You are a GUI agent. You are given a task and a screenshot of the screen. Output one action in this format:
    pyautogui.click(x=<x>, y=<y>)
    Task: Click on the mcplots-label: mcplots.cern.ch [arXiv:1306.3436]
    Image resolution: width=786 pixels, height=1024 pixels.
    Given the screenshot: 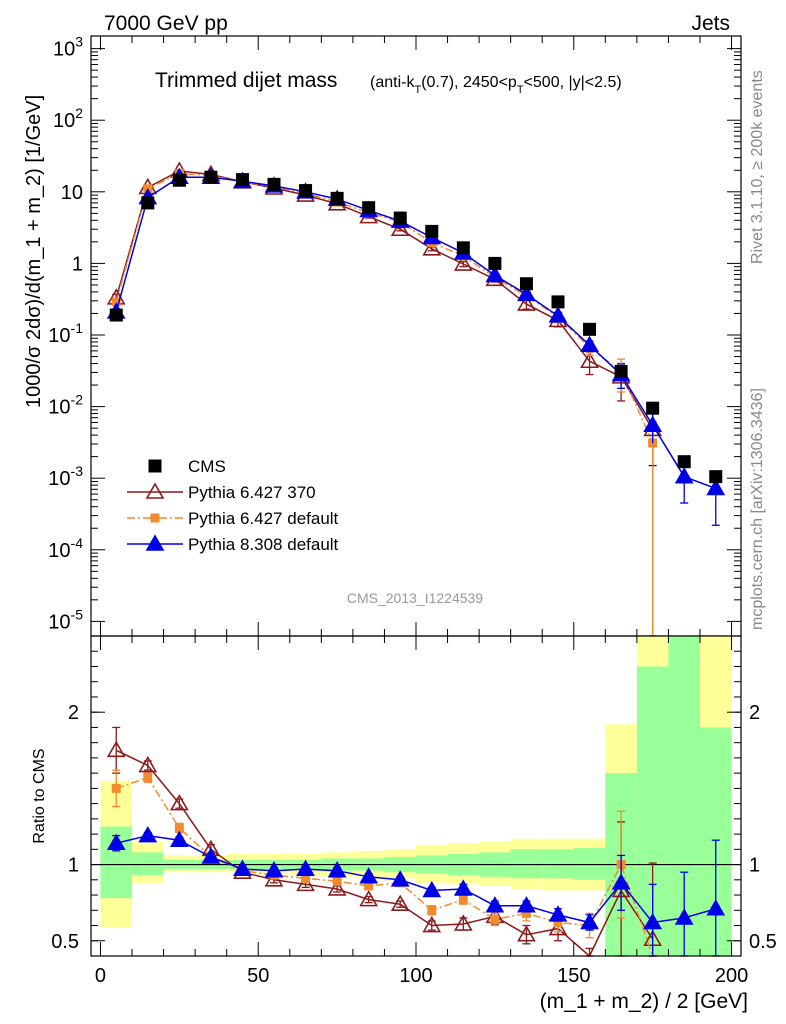 What is the action you would take?
    pyautogui.click(x=757, y=509)
    